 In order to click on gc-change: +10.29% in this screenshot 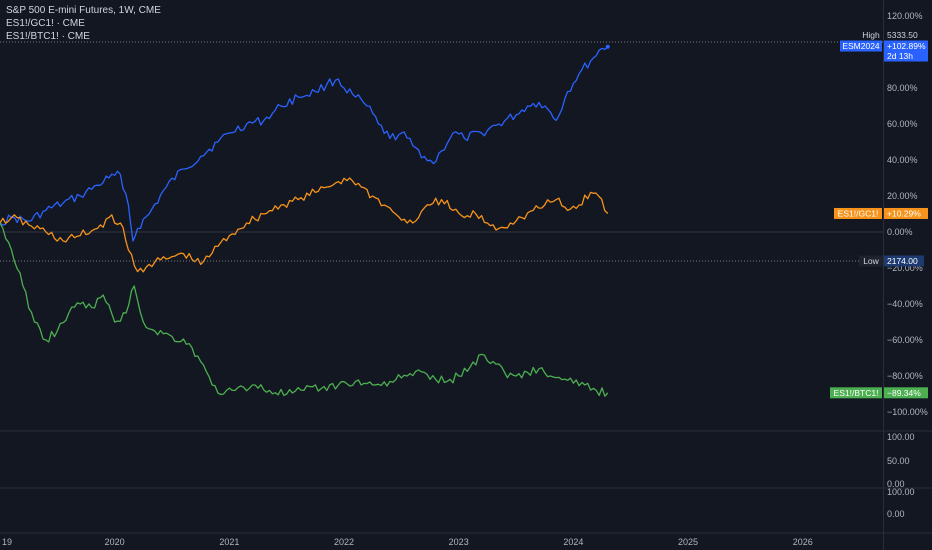, I will do `click(904, 213)`.